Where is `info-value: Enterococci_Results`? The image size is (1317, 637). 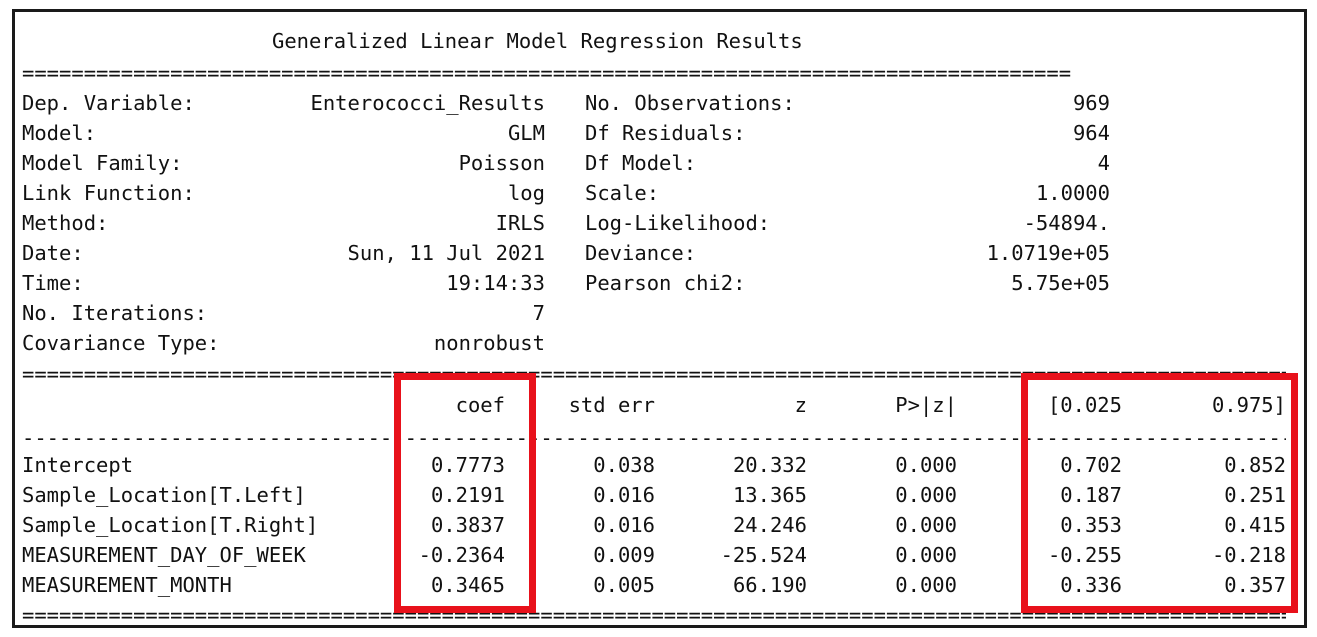 info-value: Enterococci_Results is located at coordinates (428, 103).